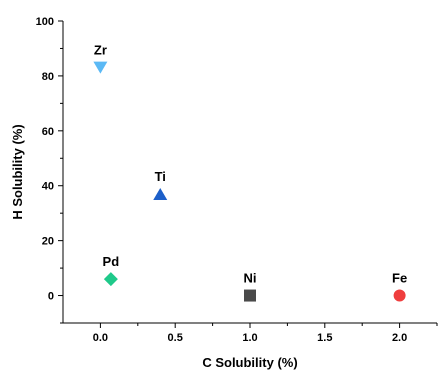 This screenshot has width=438, height=372. What do you see at coordinates (175, 338) in the screenshot?
I see `x-tick-label: 0.5` at bounding box center [175, 338].